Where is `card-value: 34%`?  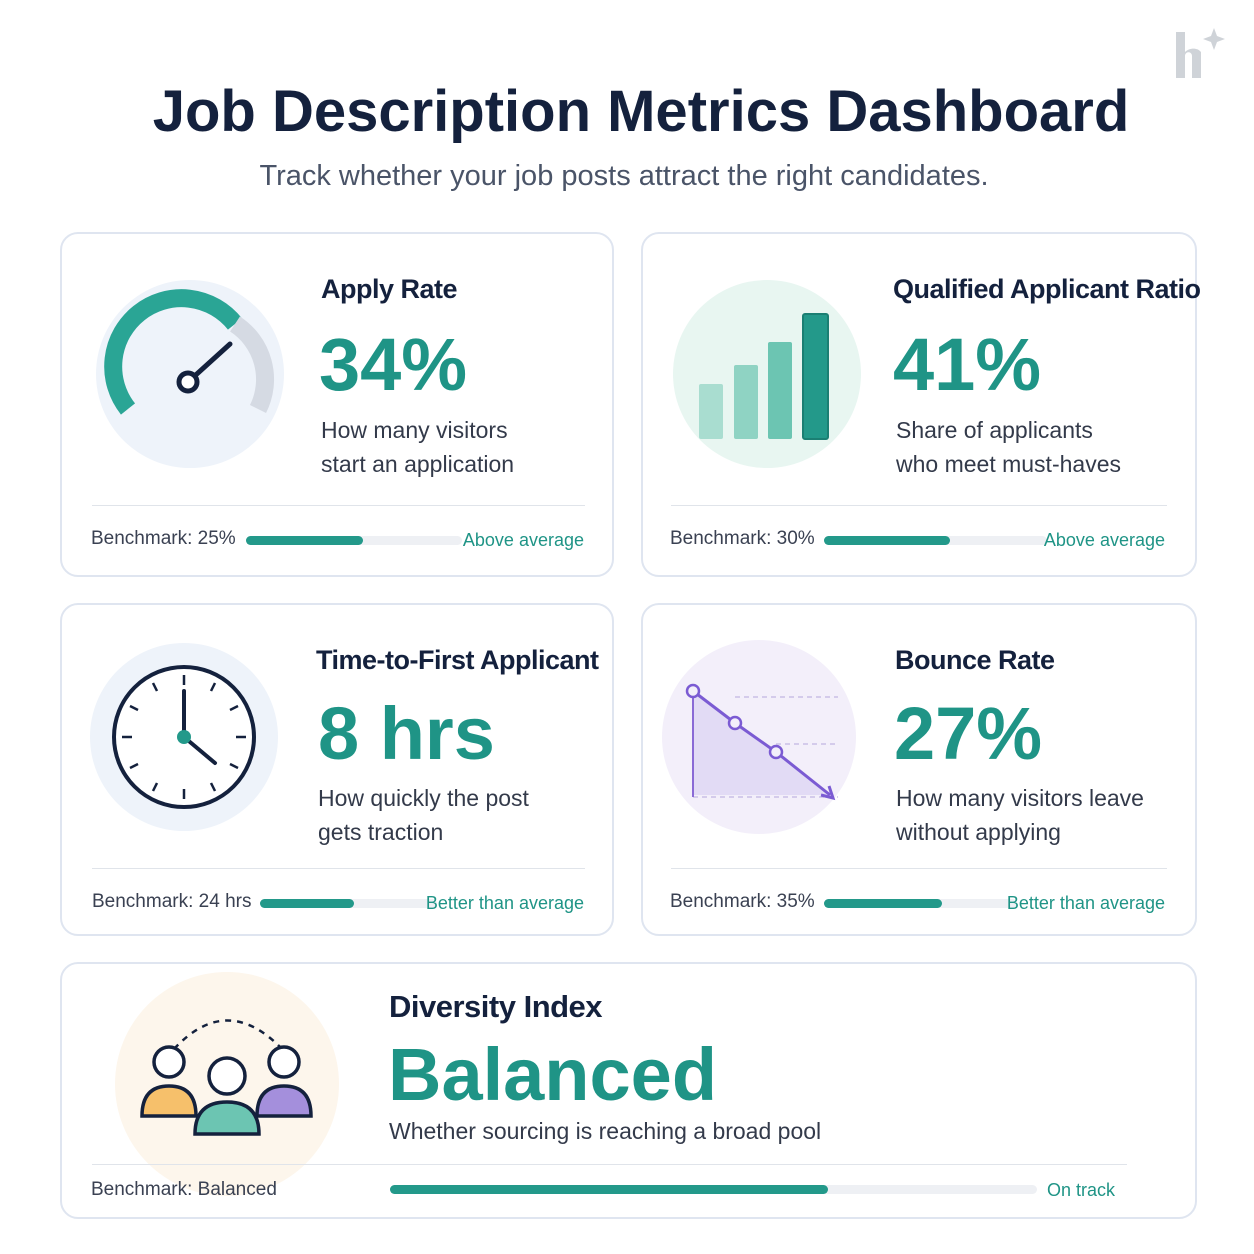 card-value: 34% is located at coordinates (393, 364).